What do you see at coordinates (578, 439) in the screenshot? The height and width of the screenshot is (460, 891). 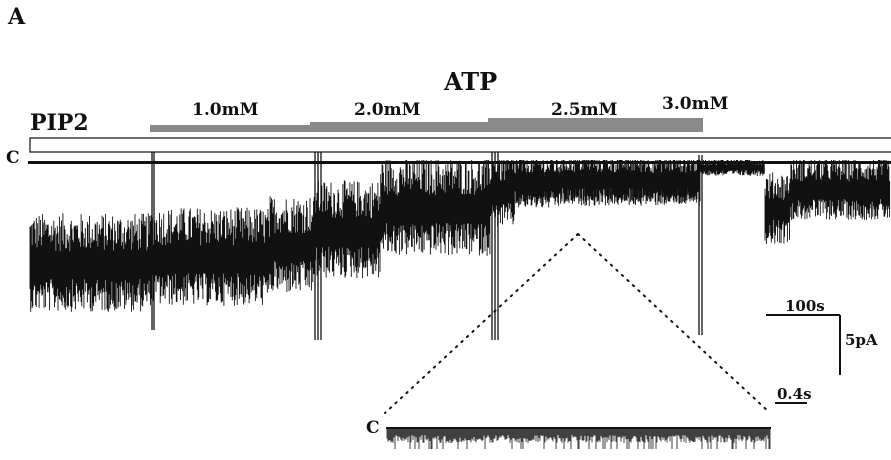 I see `inset-current-trace` at bounding box center [578, 439].